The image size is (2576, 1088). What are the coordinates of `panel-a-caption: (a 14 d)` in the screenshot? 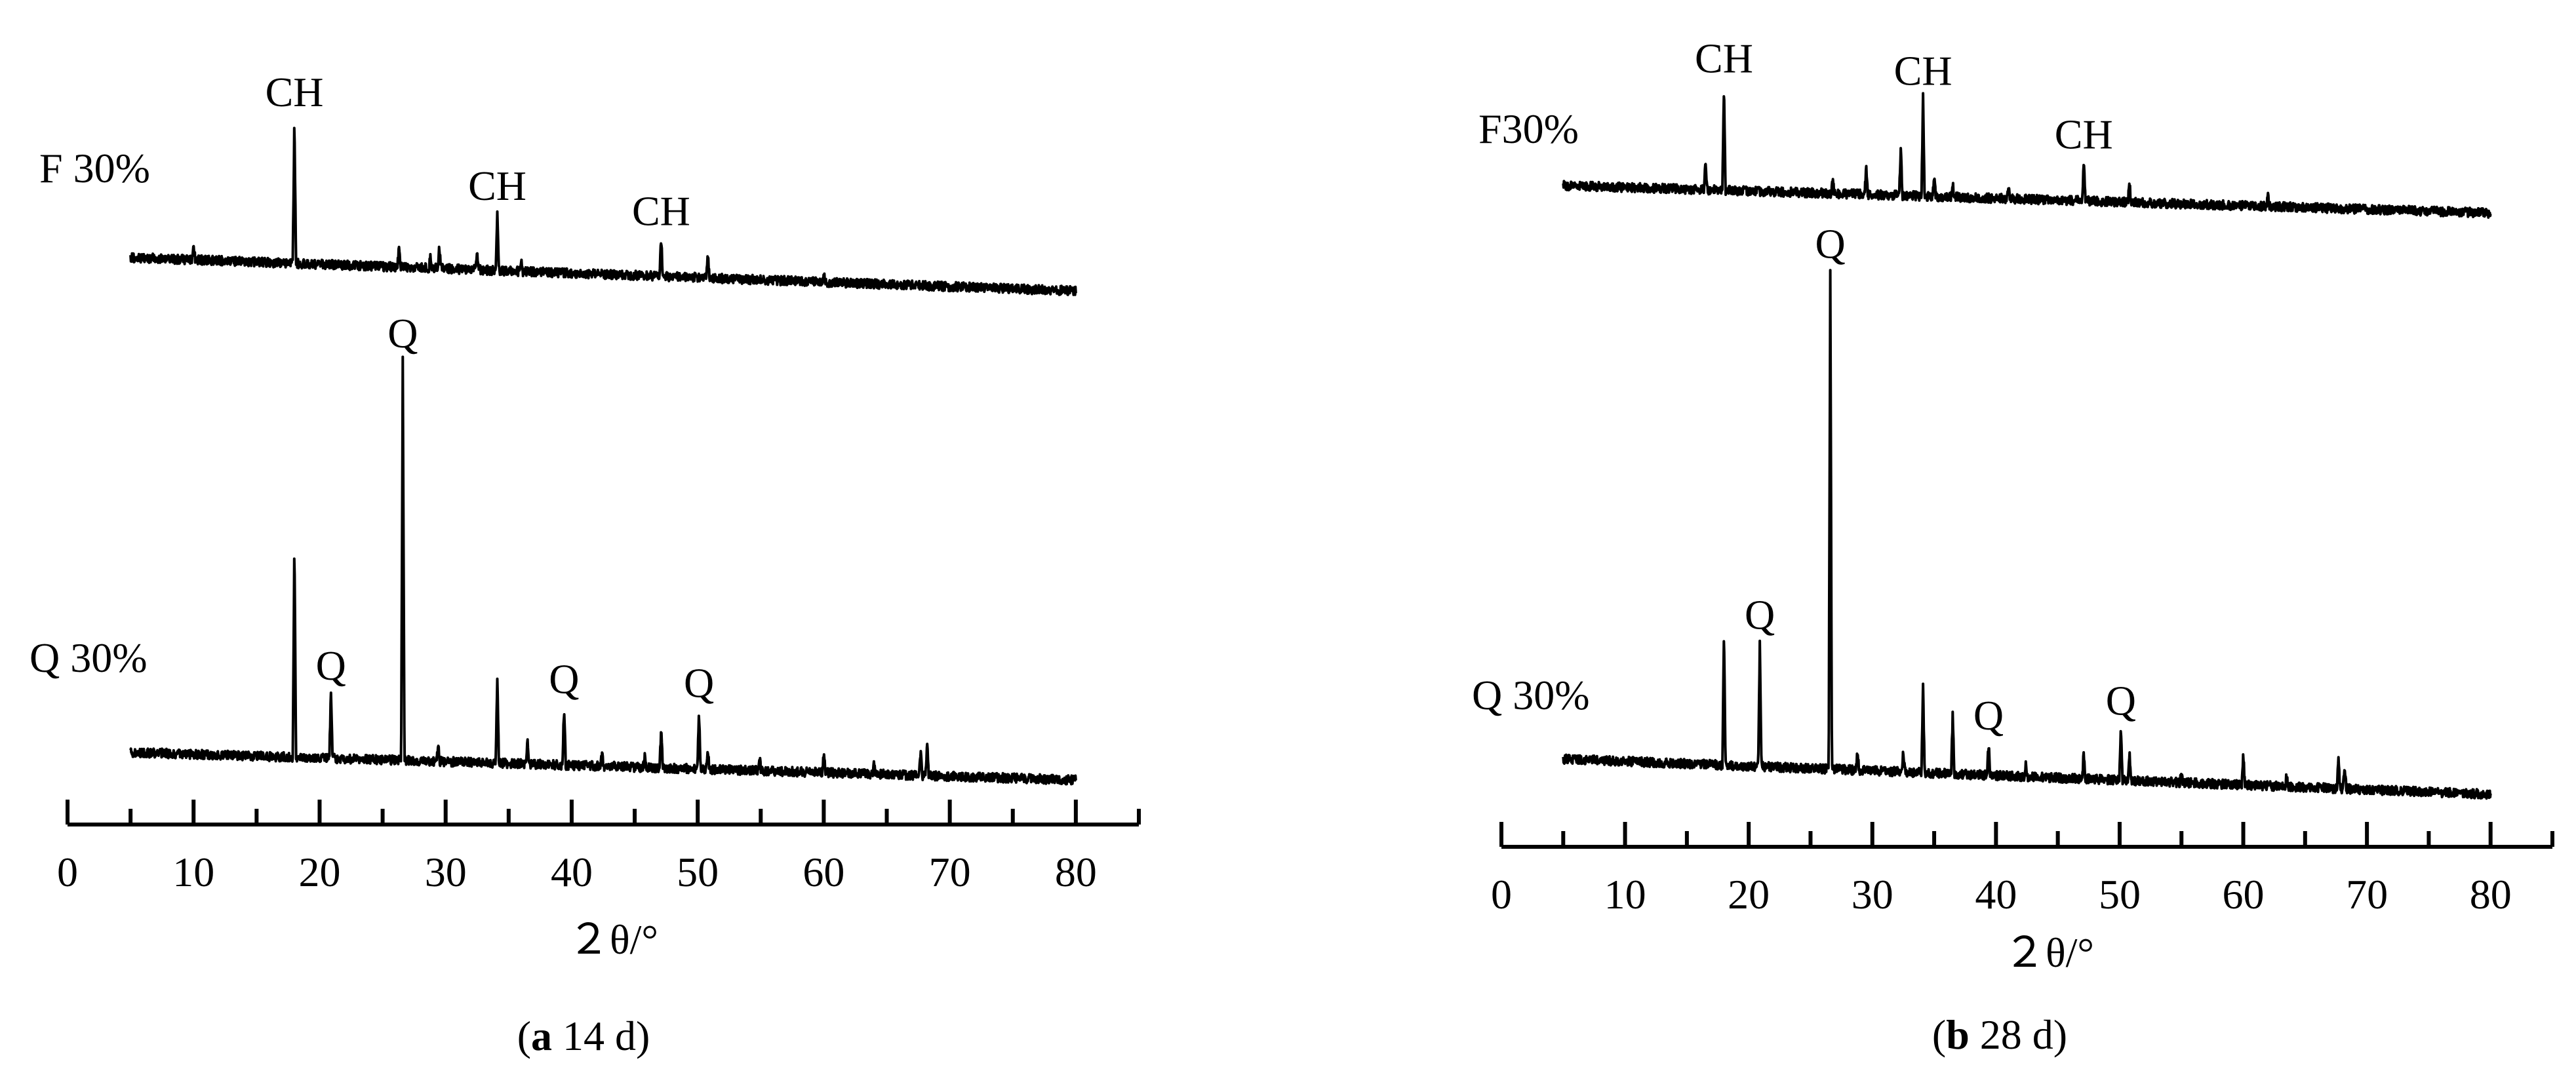 It's located at (583, 1036).